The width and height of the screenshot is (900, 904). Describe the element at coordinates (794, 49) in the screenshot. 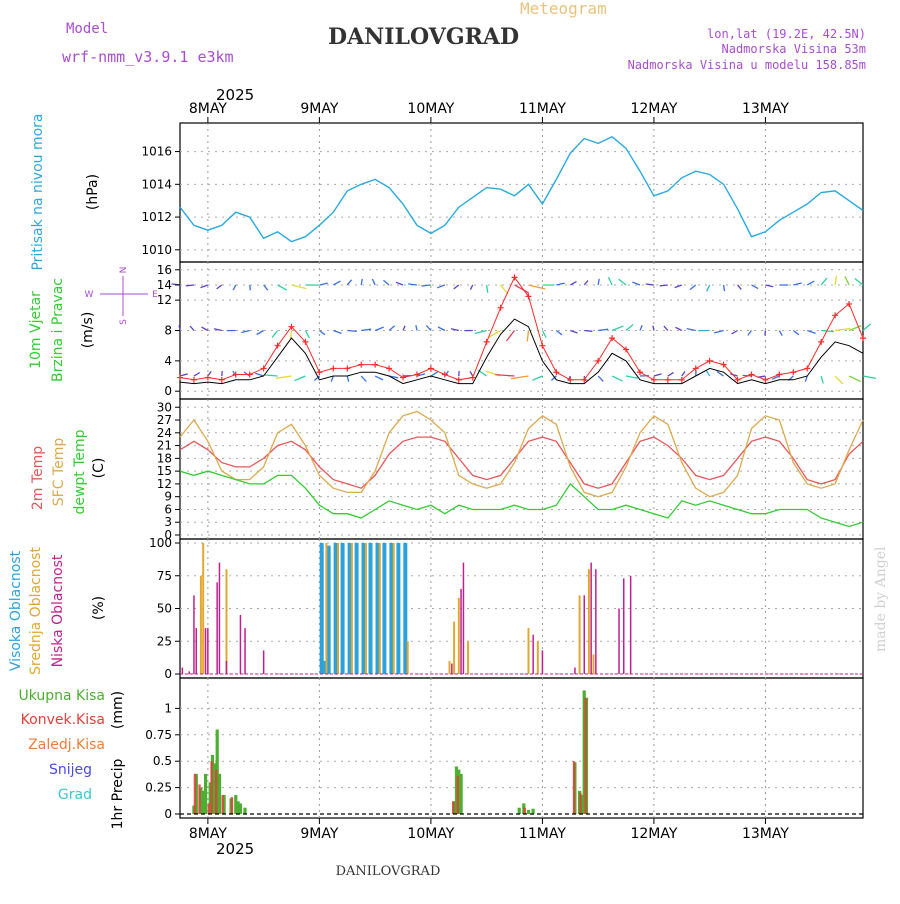

I see `elevation-label: Nadmorska Visina 53m` at that location.